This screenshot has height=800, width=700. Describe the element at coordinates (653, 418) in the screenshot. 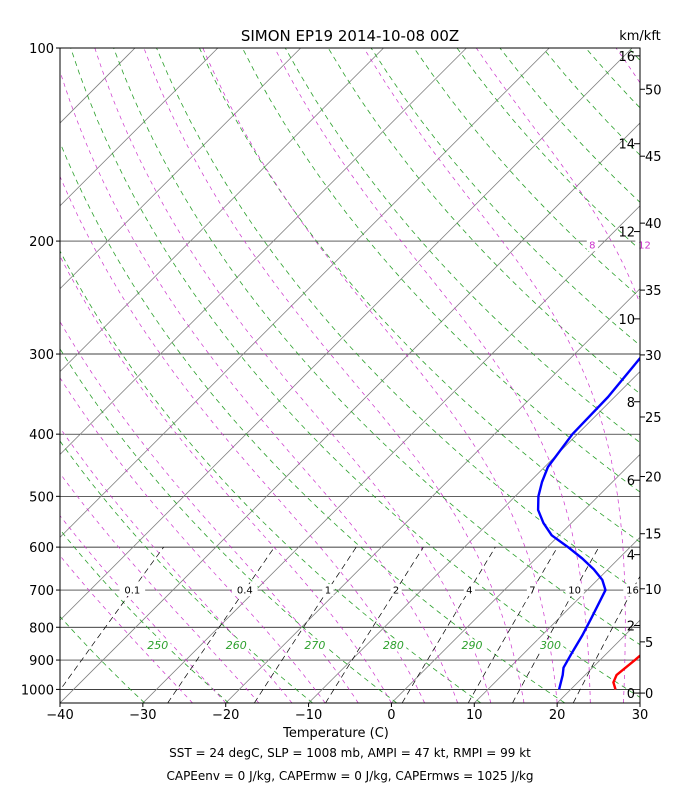

I see `kft-tick-label: 25` at that location.